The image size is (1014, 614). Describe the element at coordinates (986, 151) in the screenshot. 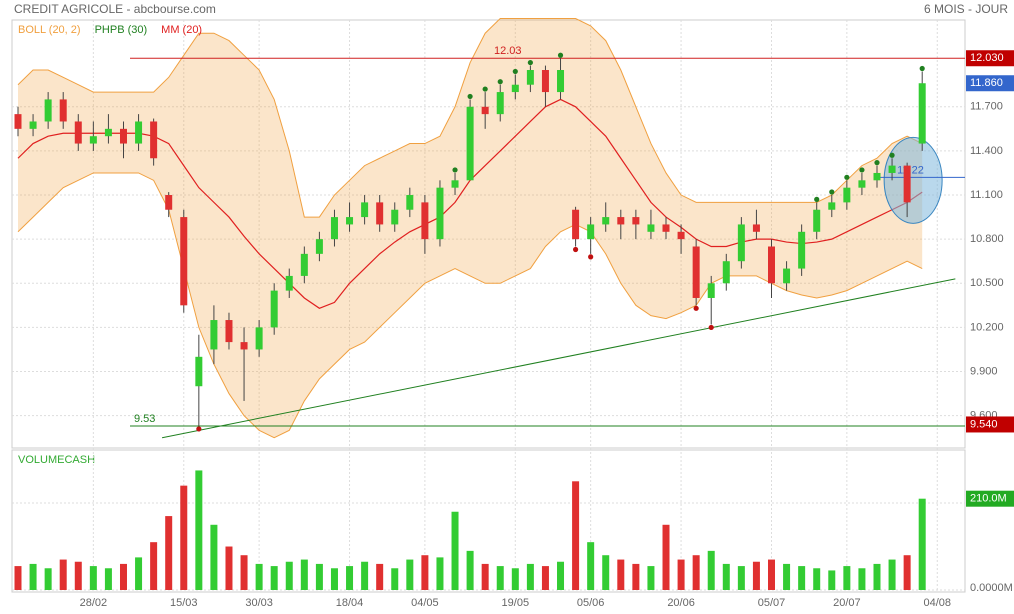

I see `y-tick-label: 11.400` at that location.